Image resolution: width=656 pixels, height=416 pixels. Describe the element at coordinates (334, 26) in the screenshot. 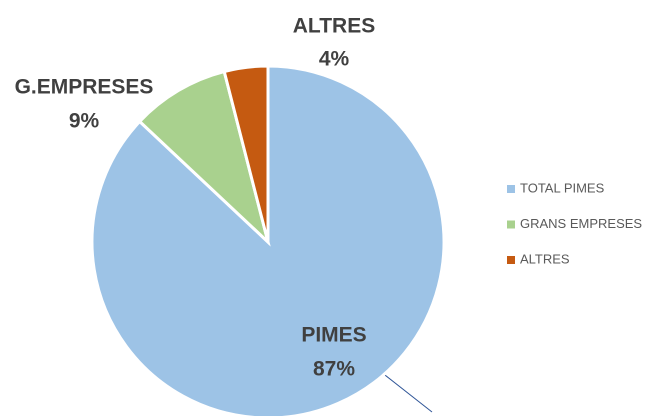

I see `slice-label: ALTRES` at that location.